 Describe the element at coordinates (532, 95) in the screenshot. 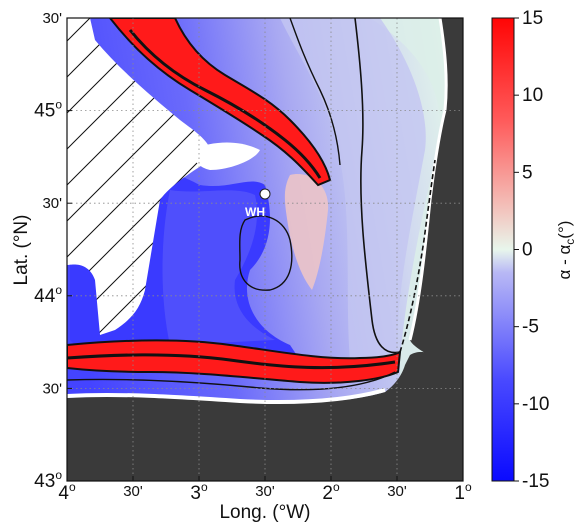

I see `colorbar-tick-label: 10` at that location.